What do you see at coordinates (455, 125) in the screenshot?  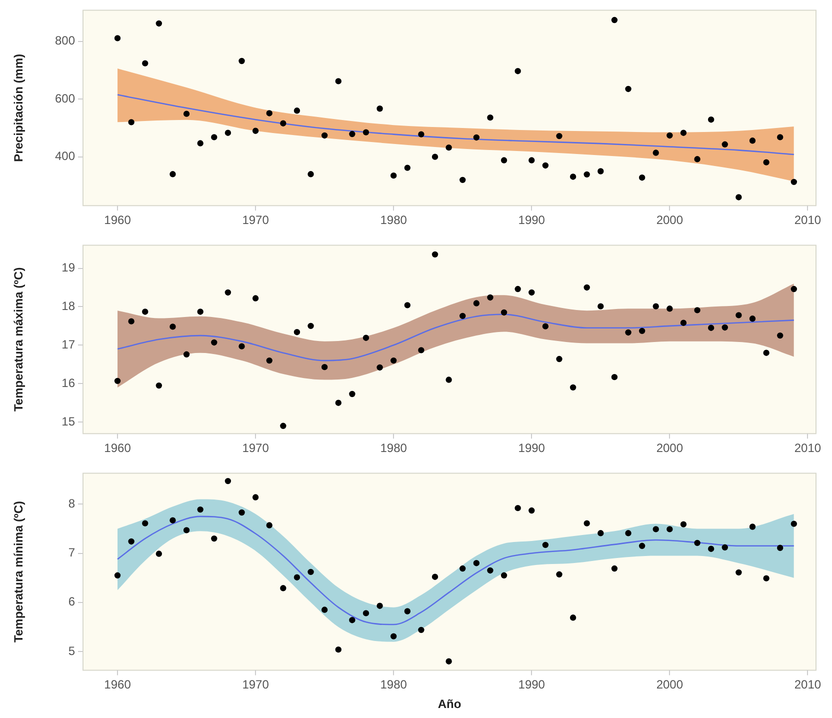 I see `line-series` at bounding box center [455, 125].